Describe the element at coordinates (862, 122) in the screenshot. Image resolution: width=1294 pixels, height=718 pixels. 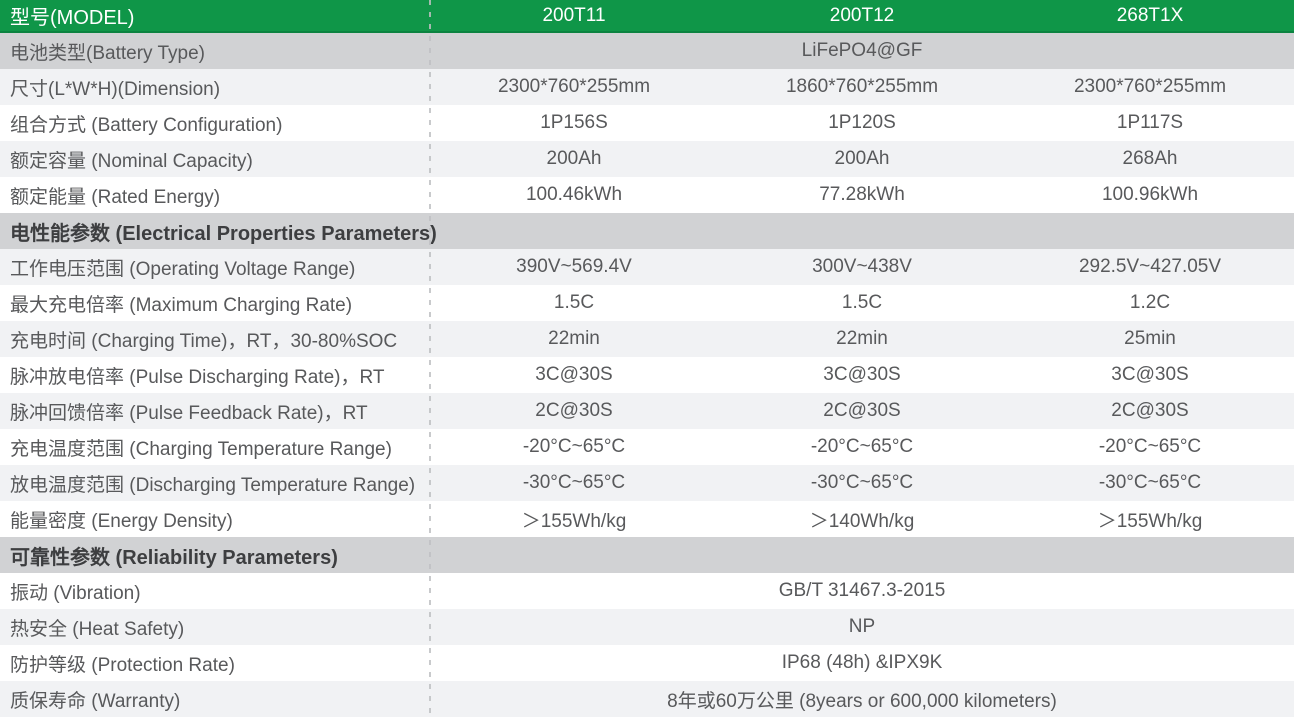
I see `spec-value-cell: 1P120S` at that location.